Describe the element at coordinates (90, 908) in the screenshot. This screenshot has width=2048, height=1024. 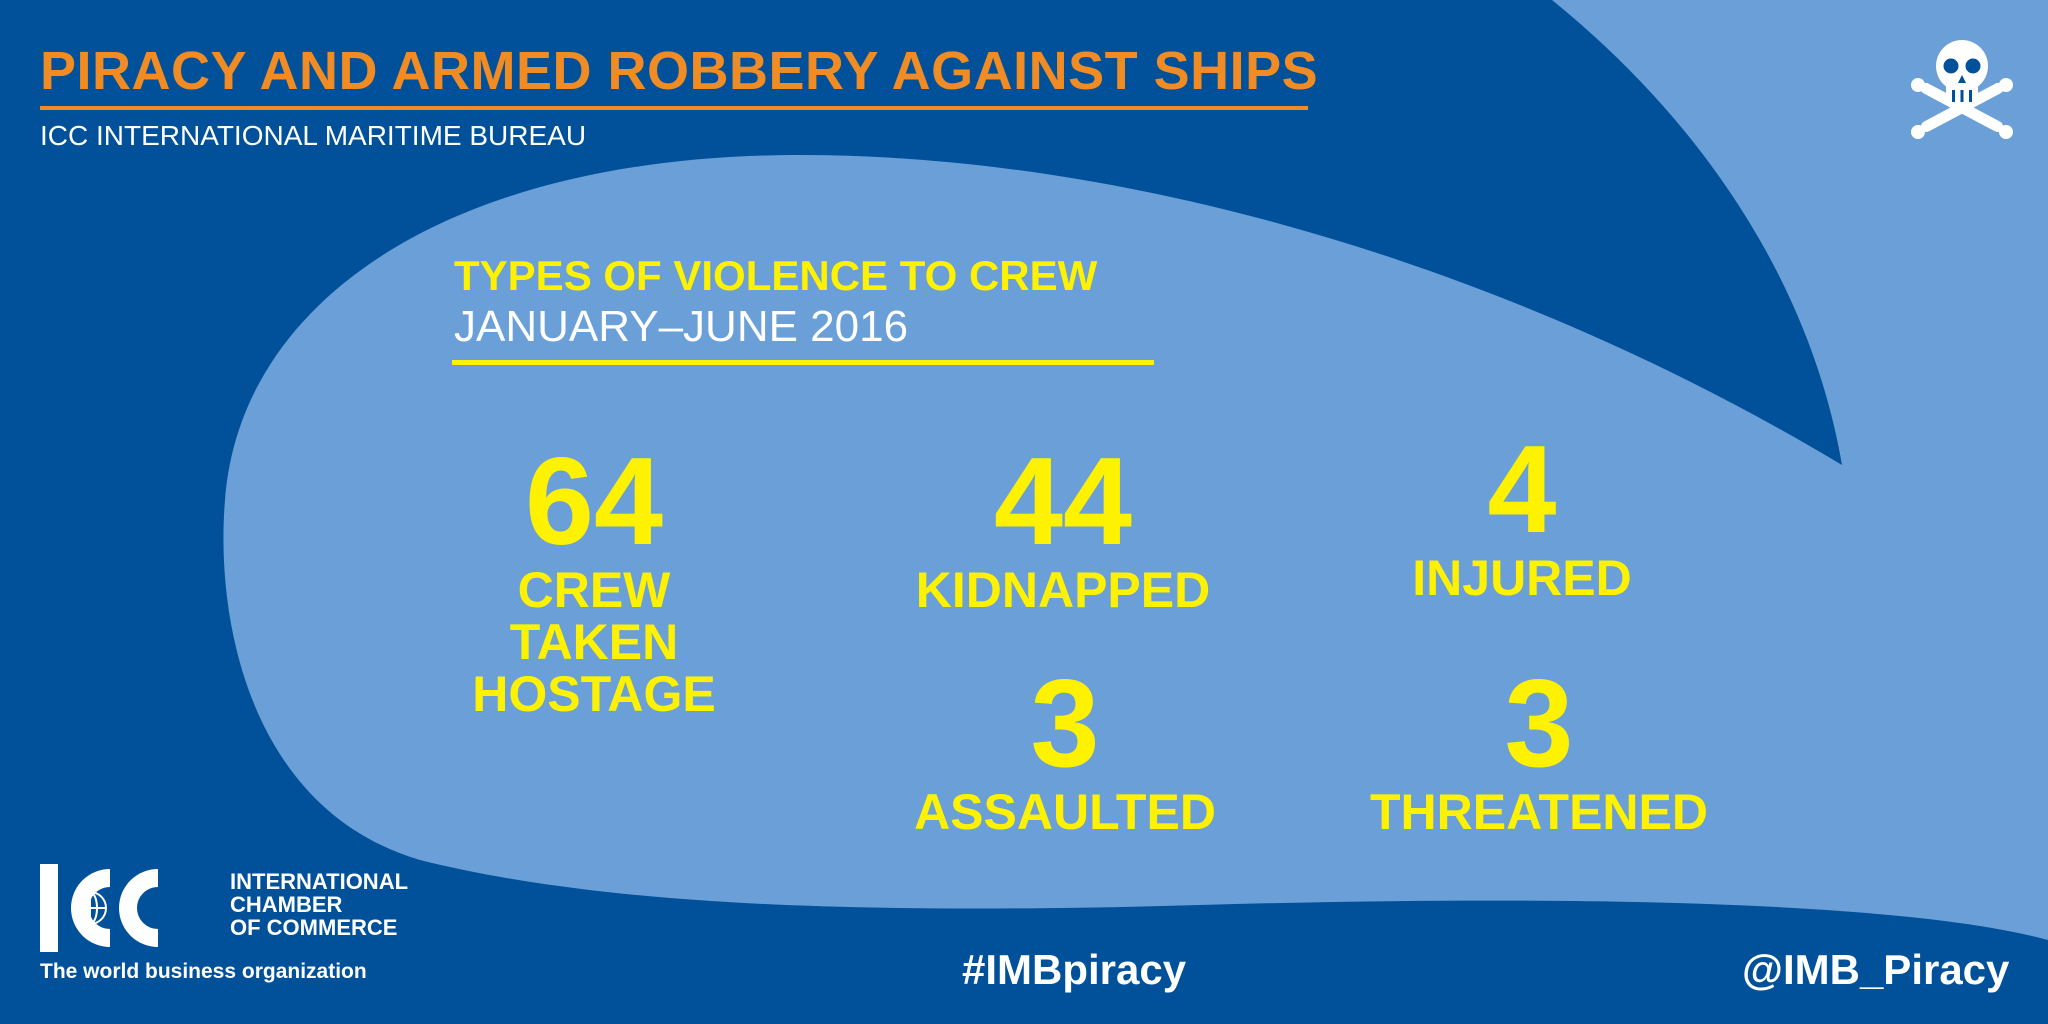
I see `globe-icon` at that location.